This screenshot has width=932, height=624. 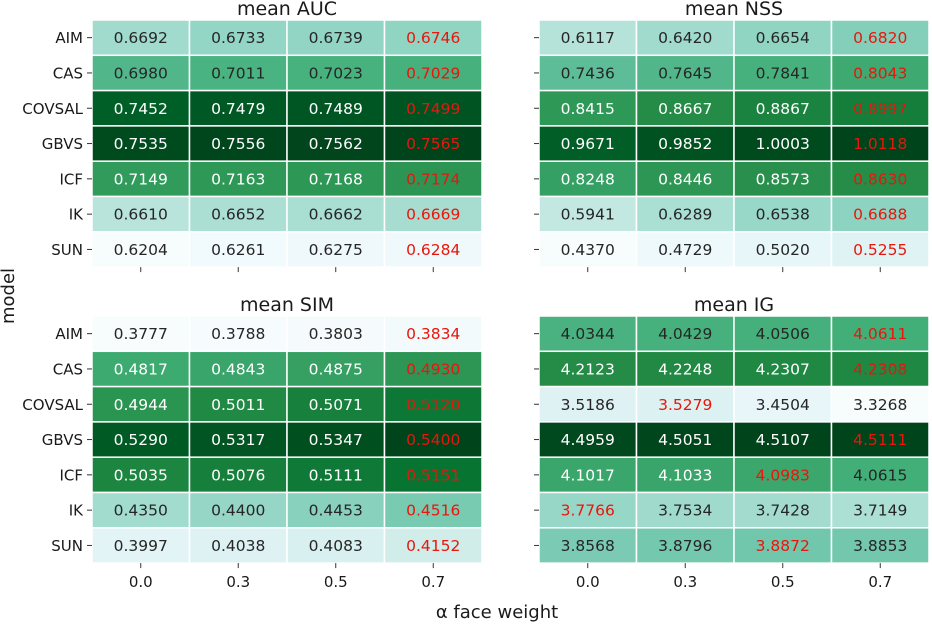 What do you see at coordinates (783, 440) in the screenshot?
I see `cell-value-label: 4.5107` at bounding box center [783, 440].